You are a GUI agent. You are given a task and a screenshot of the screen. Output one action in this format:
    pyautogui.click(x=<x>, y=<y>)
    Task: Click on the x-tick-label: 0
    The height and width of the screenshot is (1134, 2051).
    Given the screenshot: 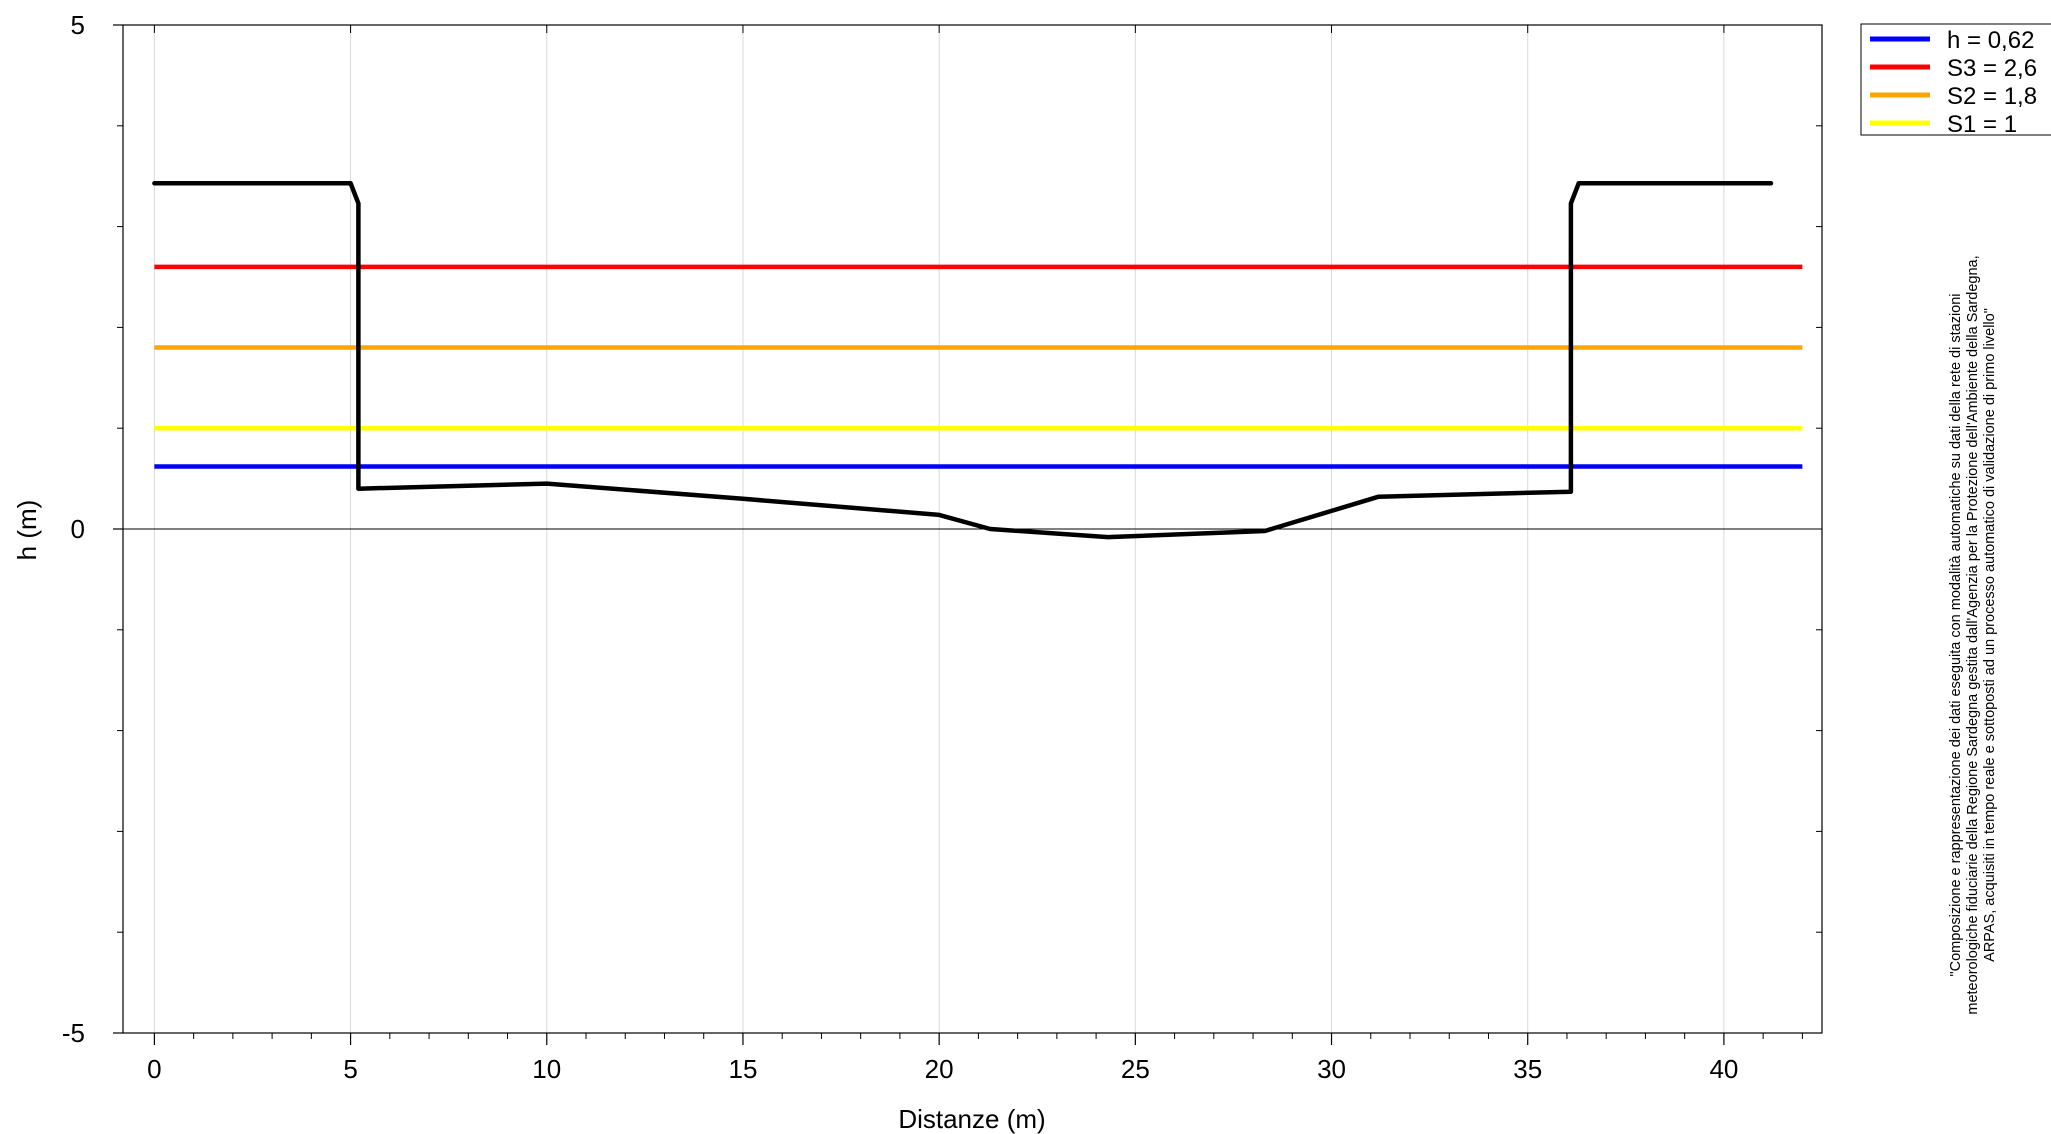 What is the action you would take?
    pyautogui.click(x=154, y=1069)
    